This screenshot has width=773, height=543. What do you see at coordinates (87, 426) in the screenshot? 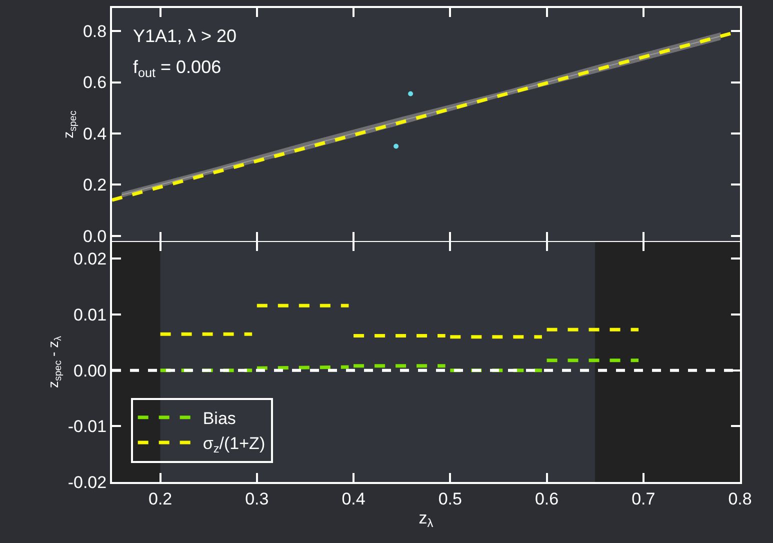
I see `y-tick-label: -0.01` at bounding box center [87, 426].